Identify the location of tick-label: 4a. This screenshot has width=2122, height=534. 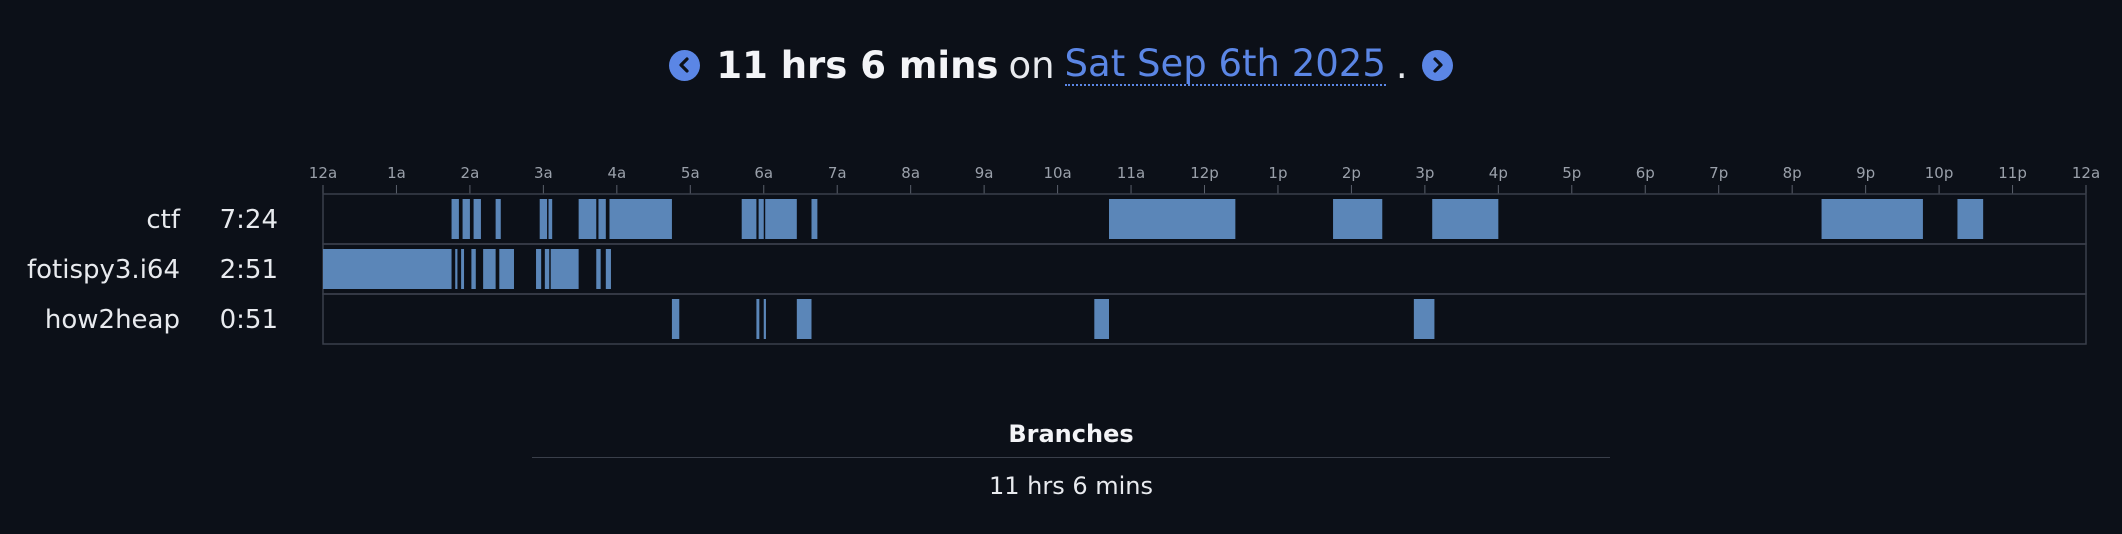
(616, 173).